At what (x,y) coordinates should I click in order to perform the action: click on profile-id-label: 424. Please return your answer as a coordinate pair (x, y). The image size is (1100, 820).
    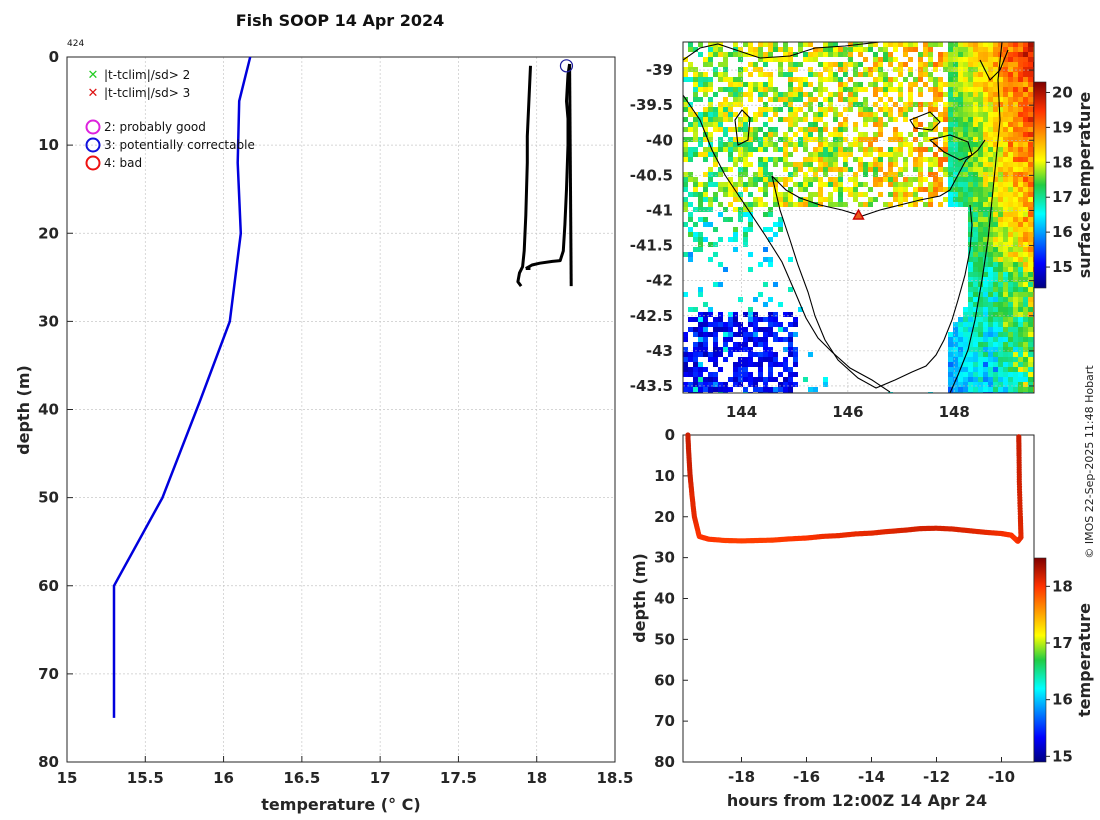
    Looking at the image, I should click on (75, 44).